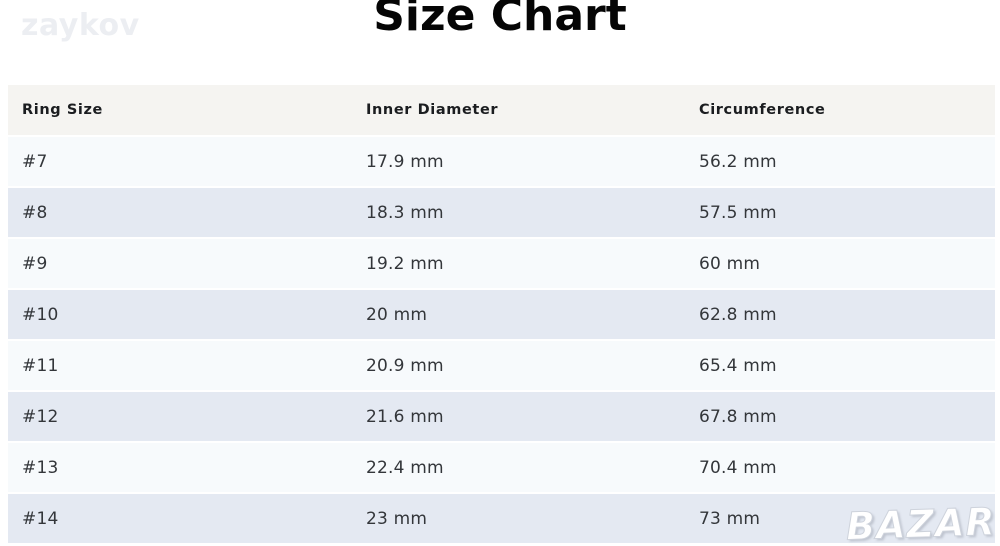 This screenshot has height=546, width=1000. Describe the element at coordinates (40, 518) in the screenshot. I see `ring-size-cell: #14` at that location.